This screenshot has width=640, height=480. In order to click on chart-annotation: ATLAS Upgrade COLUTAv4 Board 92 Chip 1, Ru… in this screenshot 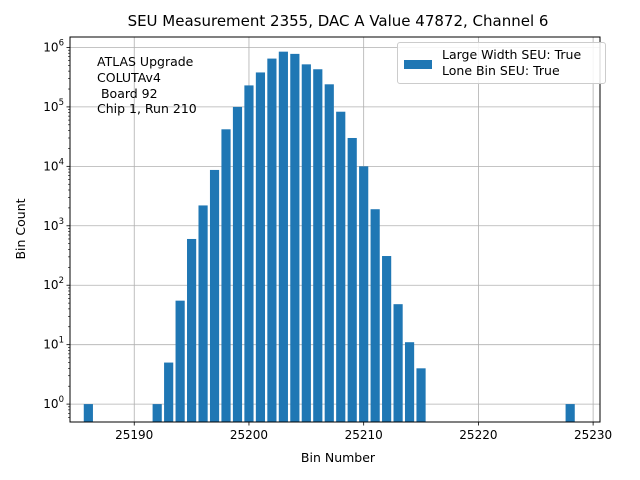, I will do `click(147, 85)`.